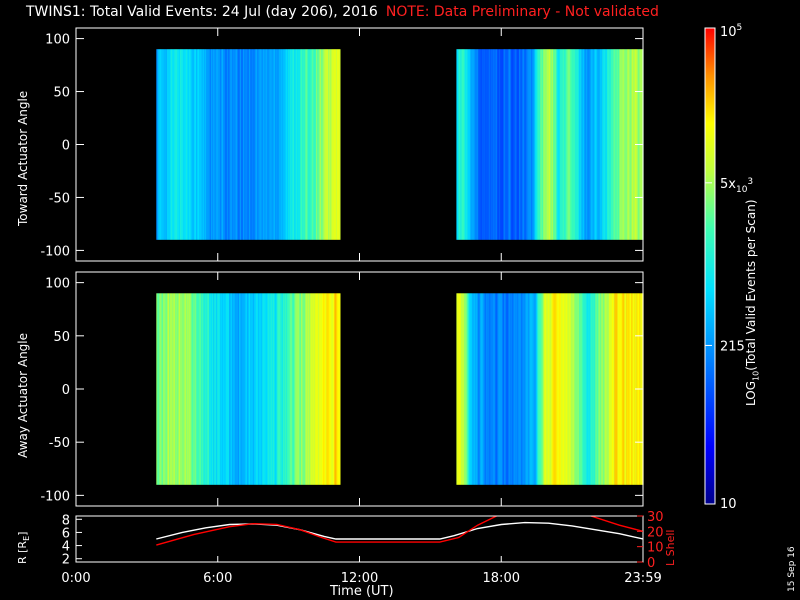  Describe the element at coordinates (616, 524) in the screenshot. I see `lshell-series-line` at that location.